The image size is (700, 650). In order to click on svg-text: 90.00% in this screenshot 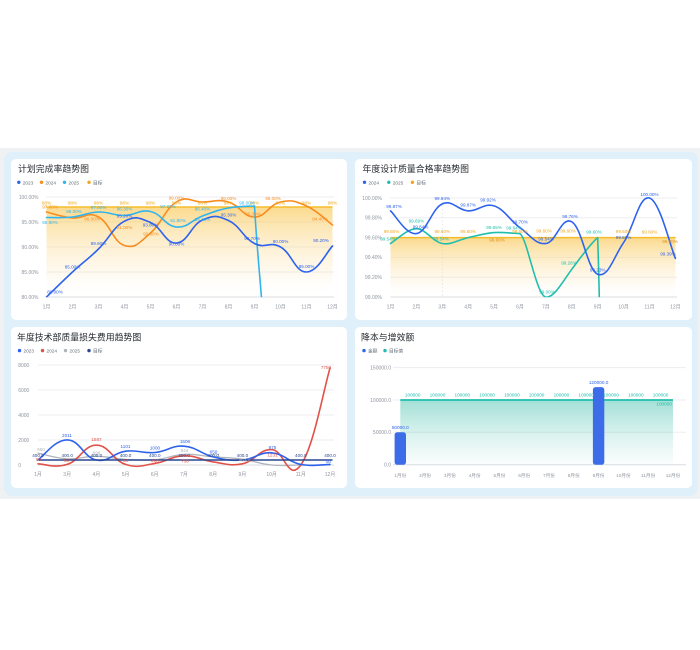, I will do `click(281, 241)`.